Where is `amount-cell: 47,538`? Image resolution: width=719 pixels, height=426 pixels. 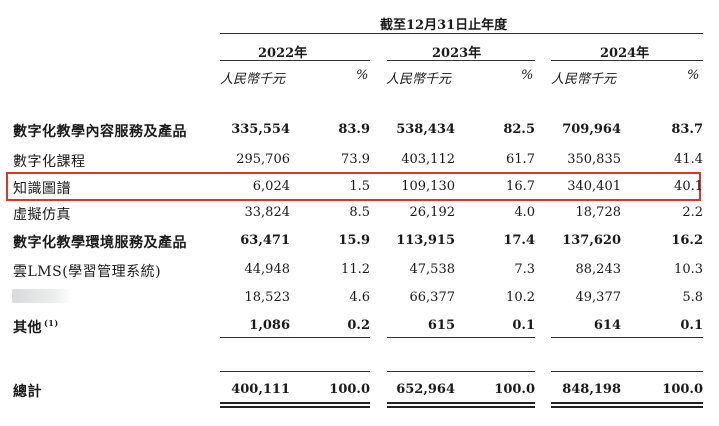
amount-cell: 47,538 is located at coordinates (432, 269).